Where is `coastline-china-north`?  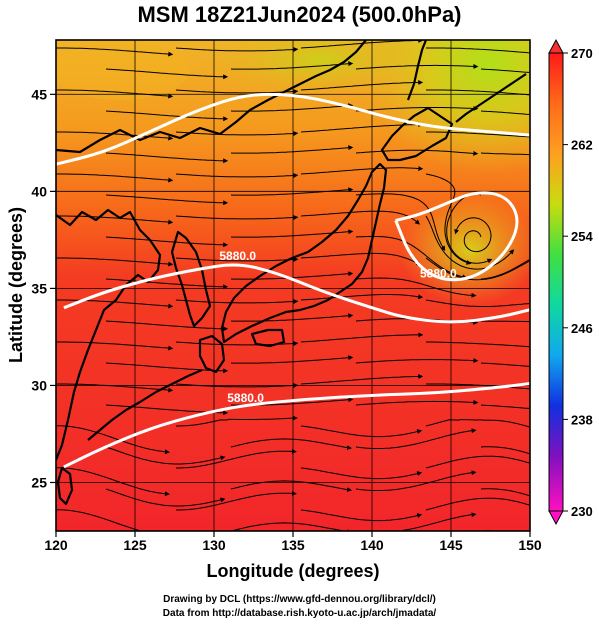 coastline-china-north is located at coordinates (109, 334).